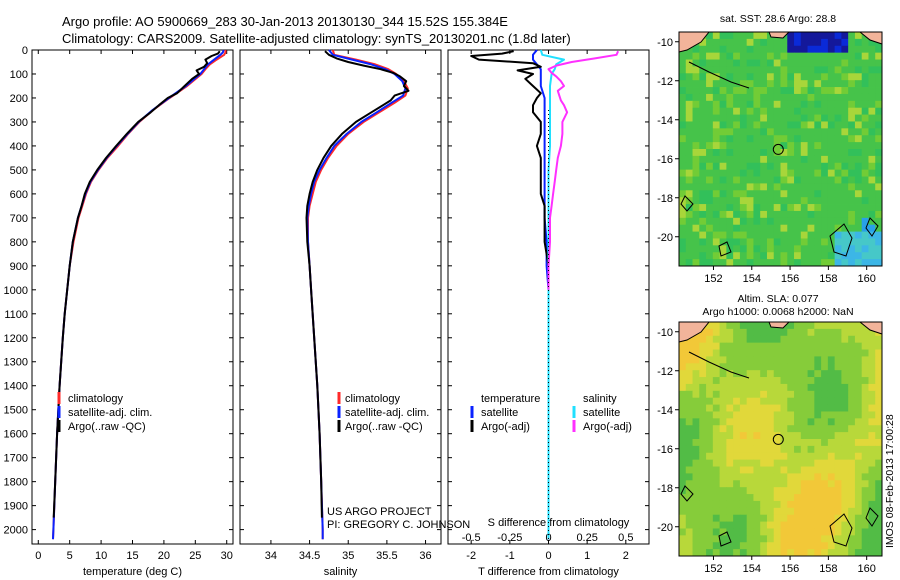 The width and height of the screenshot is (900, 580). I want to click on x-tick-label: 35, so click(348, 556).